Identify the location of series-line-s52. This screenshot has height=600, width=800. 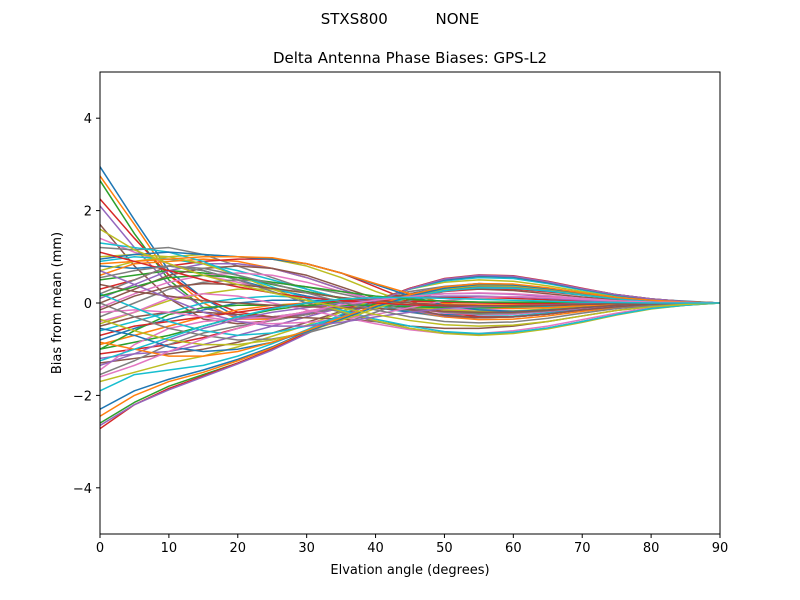
(410, 319).